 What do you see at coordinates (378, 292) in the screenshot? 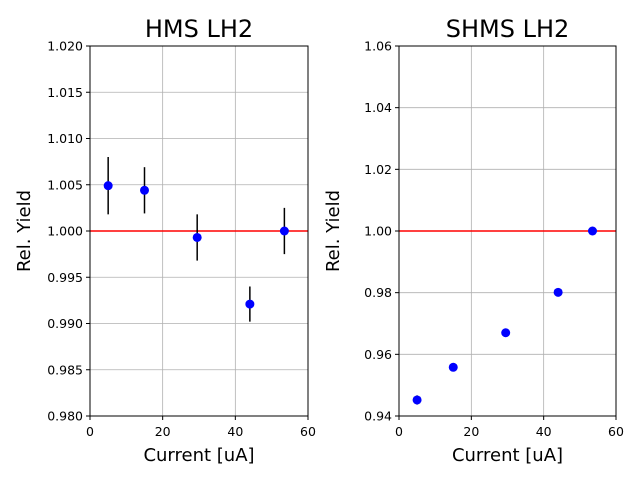
I see `shms-ytick-label: 0.98` at bounding box center [378, 292].